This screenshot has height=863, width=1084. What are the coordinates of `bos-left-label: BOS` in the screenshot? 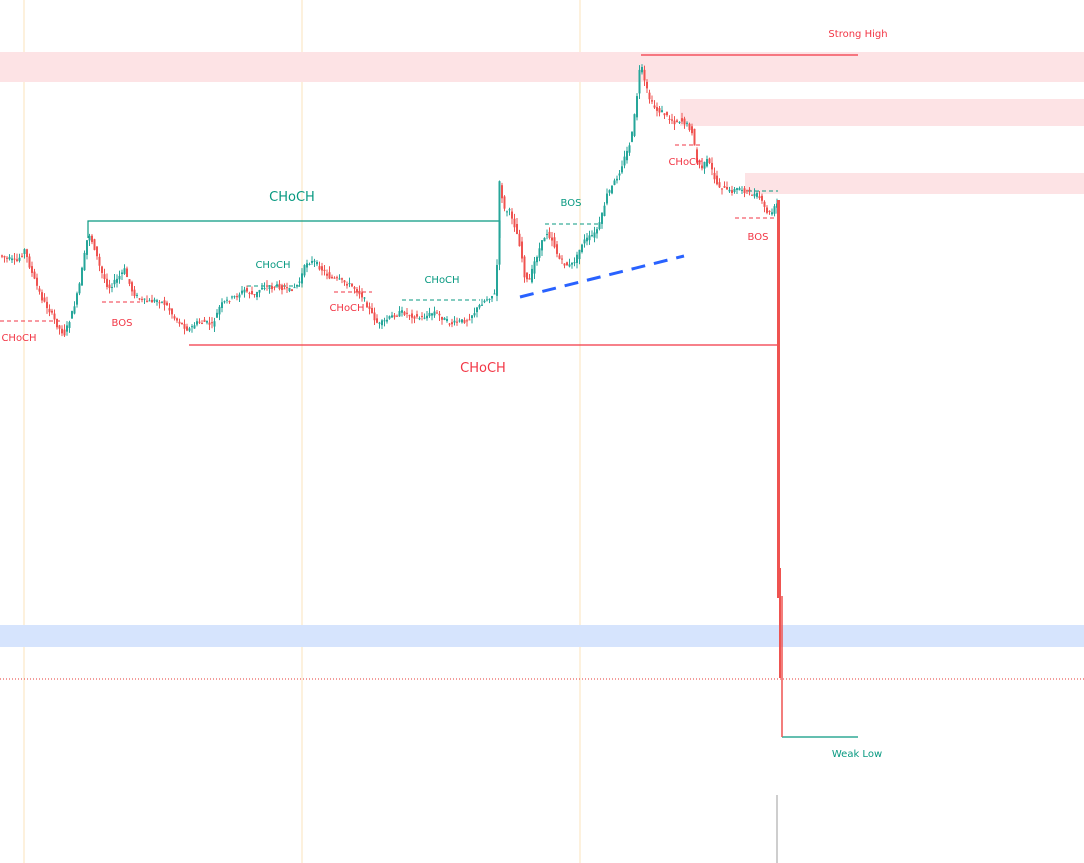 It's located at (122, 323).